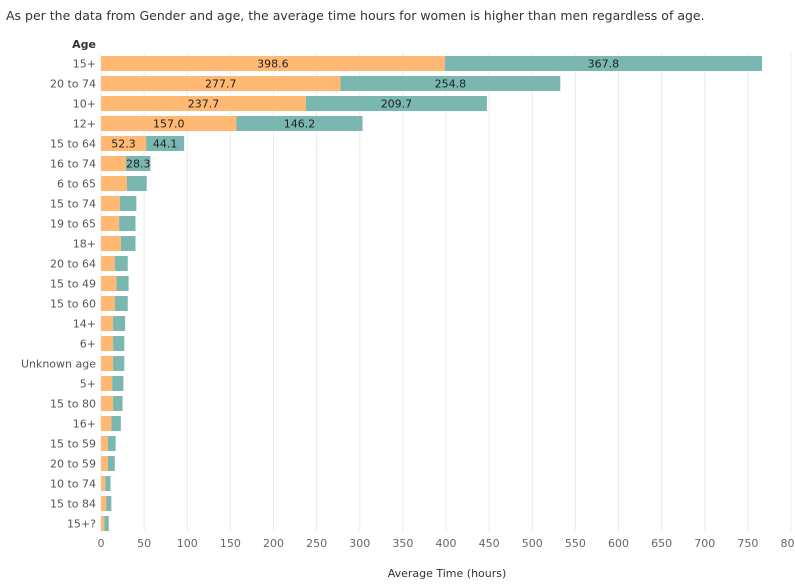 The image size is (795, 588). I want to click on x-tick-label: 150, so click(230, 543).